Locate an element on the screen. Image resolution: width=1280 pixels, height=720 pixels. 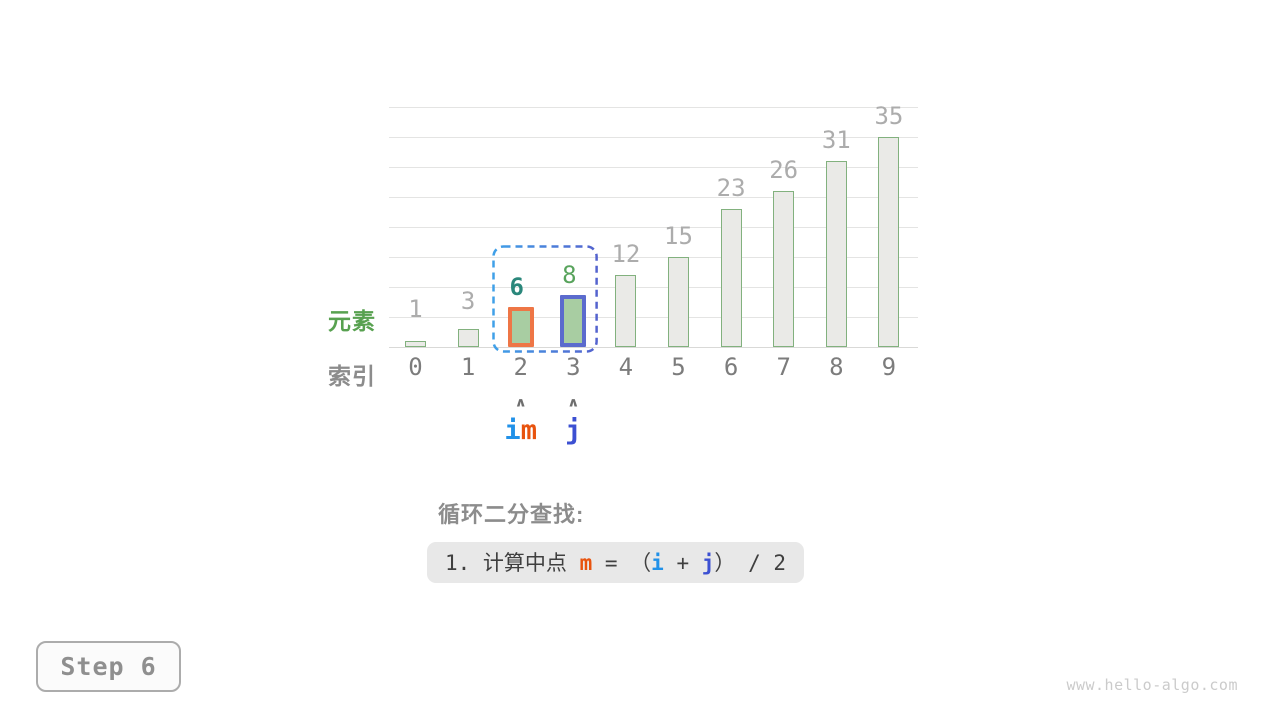
formula-segment: + is located at coordinates (682, 562).